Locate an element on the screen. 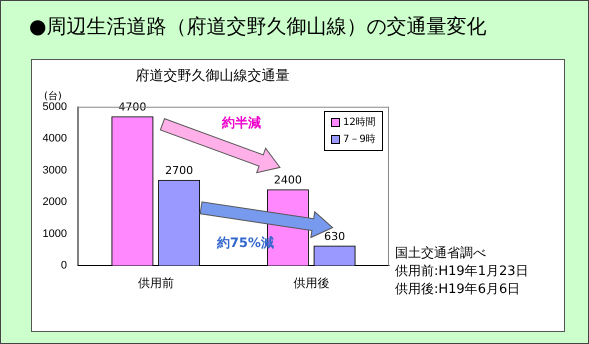 The height and width of the screenshot is (344, 589). text: 供用後:H19年6月6日 is located at coordinates (457, 289).